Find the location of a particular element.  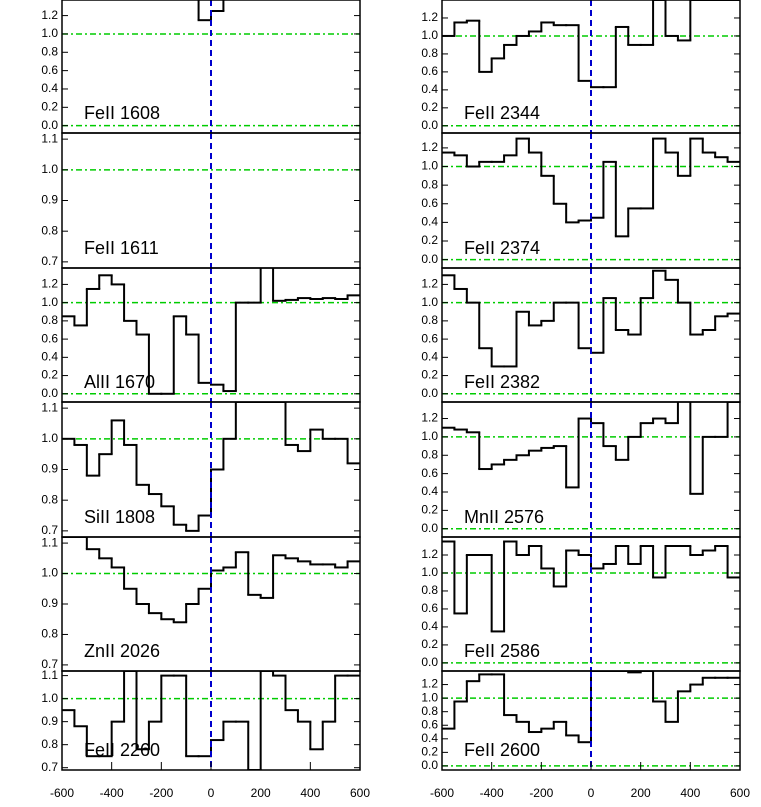

panel-label: ZnII 2026 is located at coordinates (122, 651).